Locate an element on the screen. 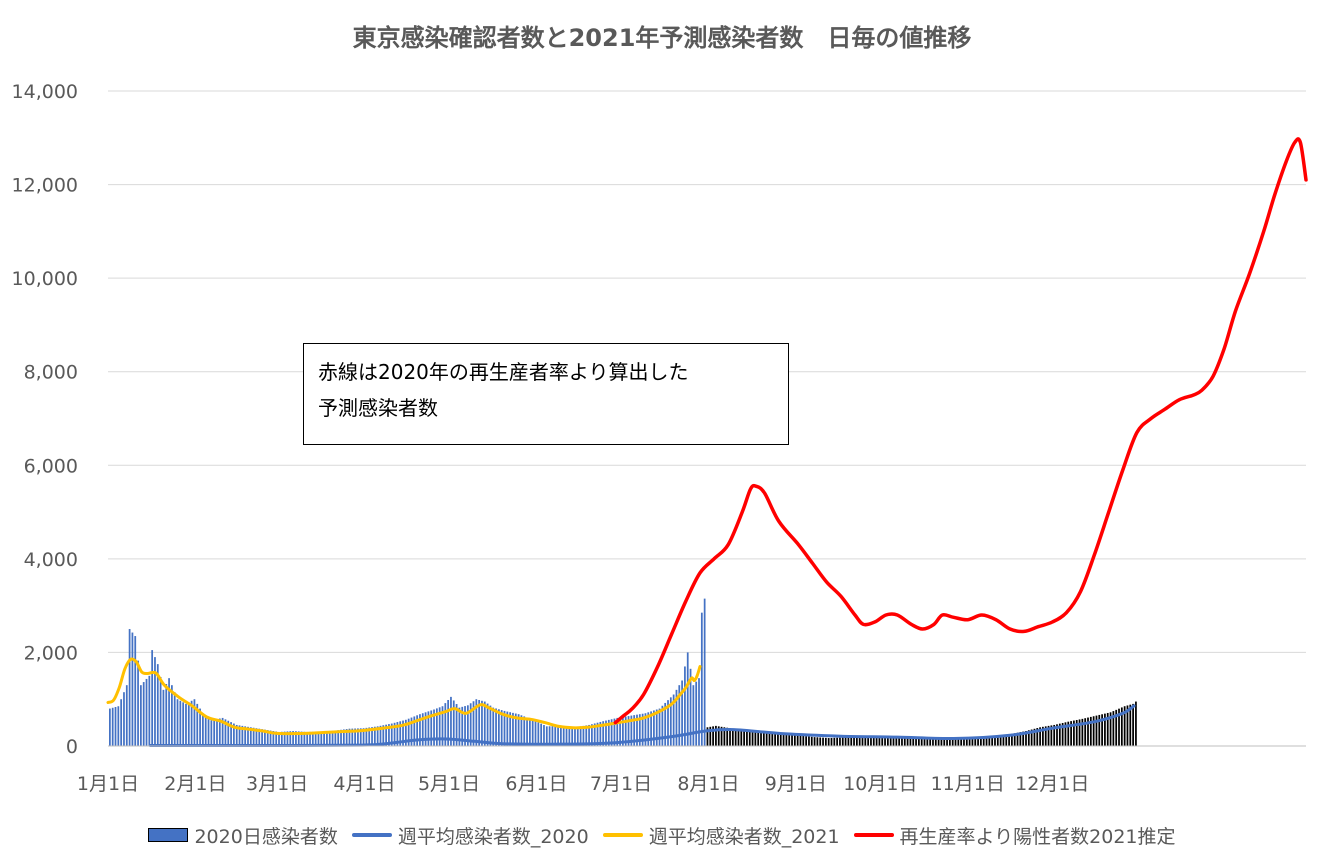 The image size is (1324, 861). y-axis-ticks: 0 2,000 4,000 6,000 8,000 10,000 12,000 14,000 is located at coordinates (45, 419).